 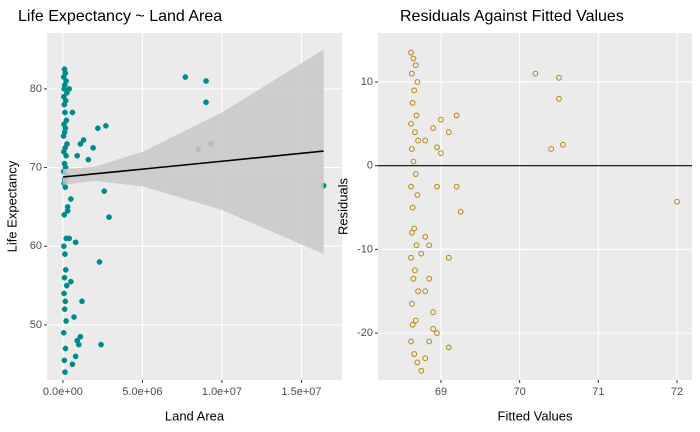 I want to click on x-tick-label: 69, so click(x=441, y=392).